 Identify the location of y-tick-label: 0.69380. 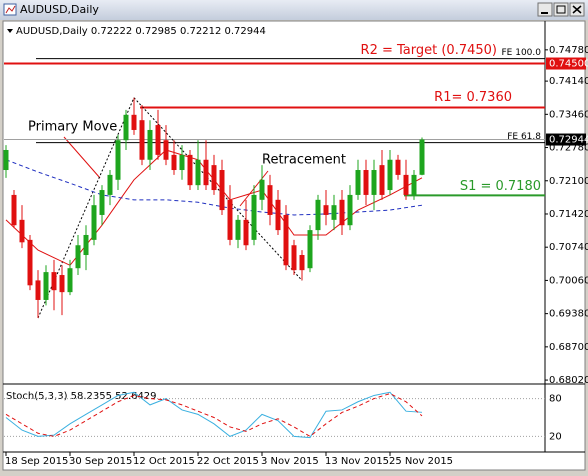
(568, 314).